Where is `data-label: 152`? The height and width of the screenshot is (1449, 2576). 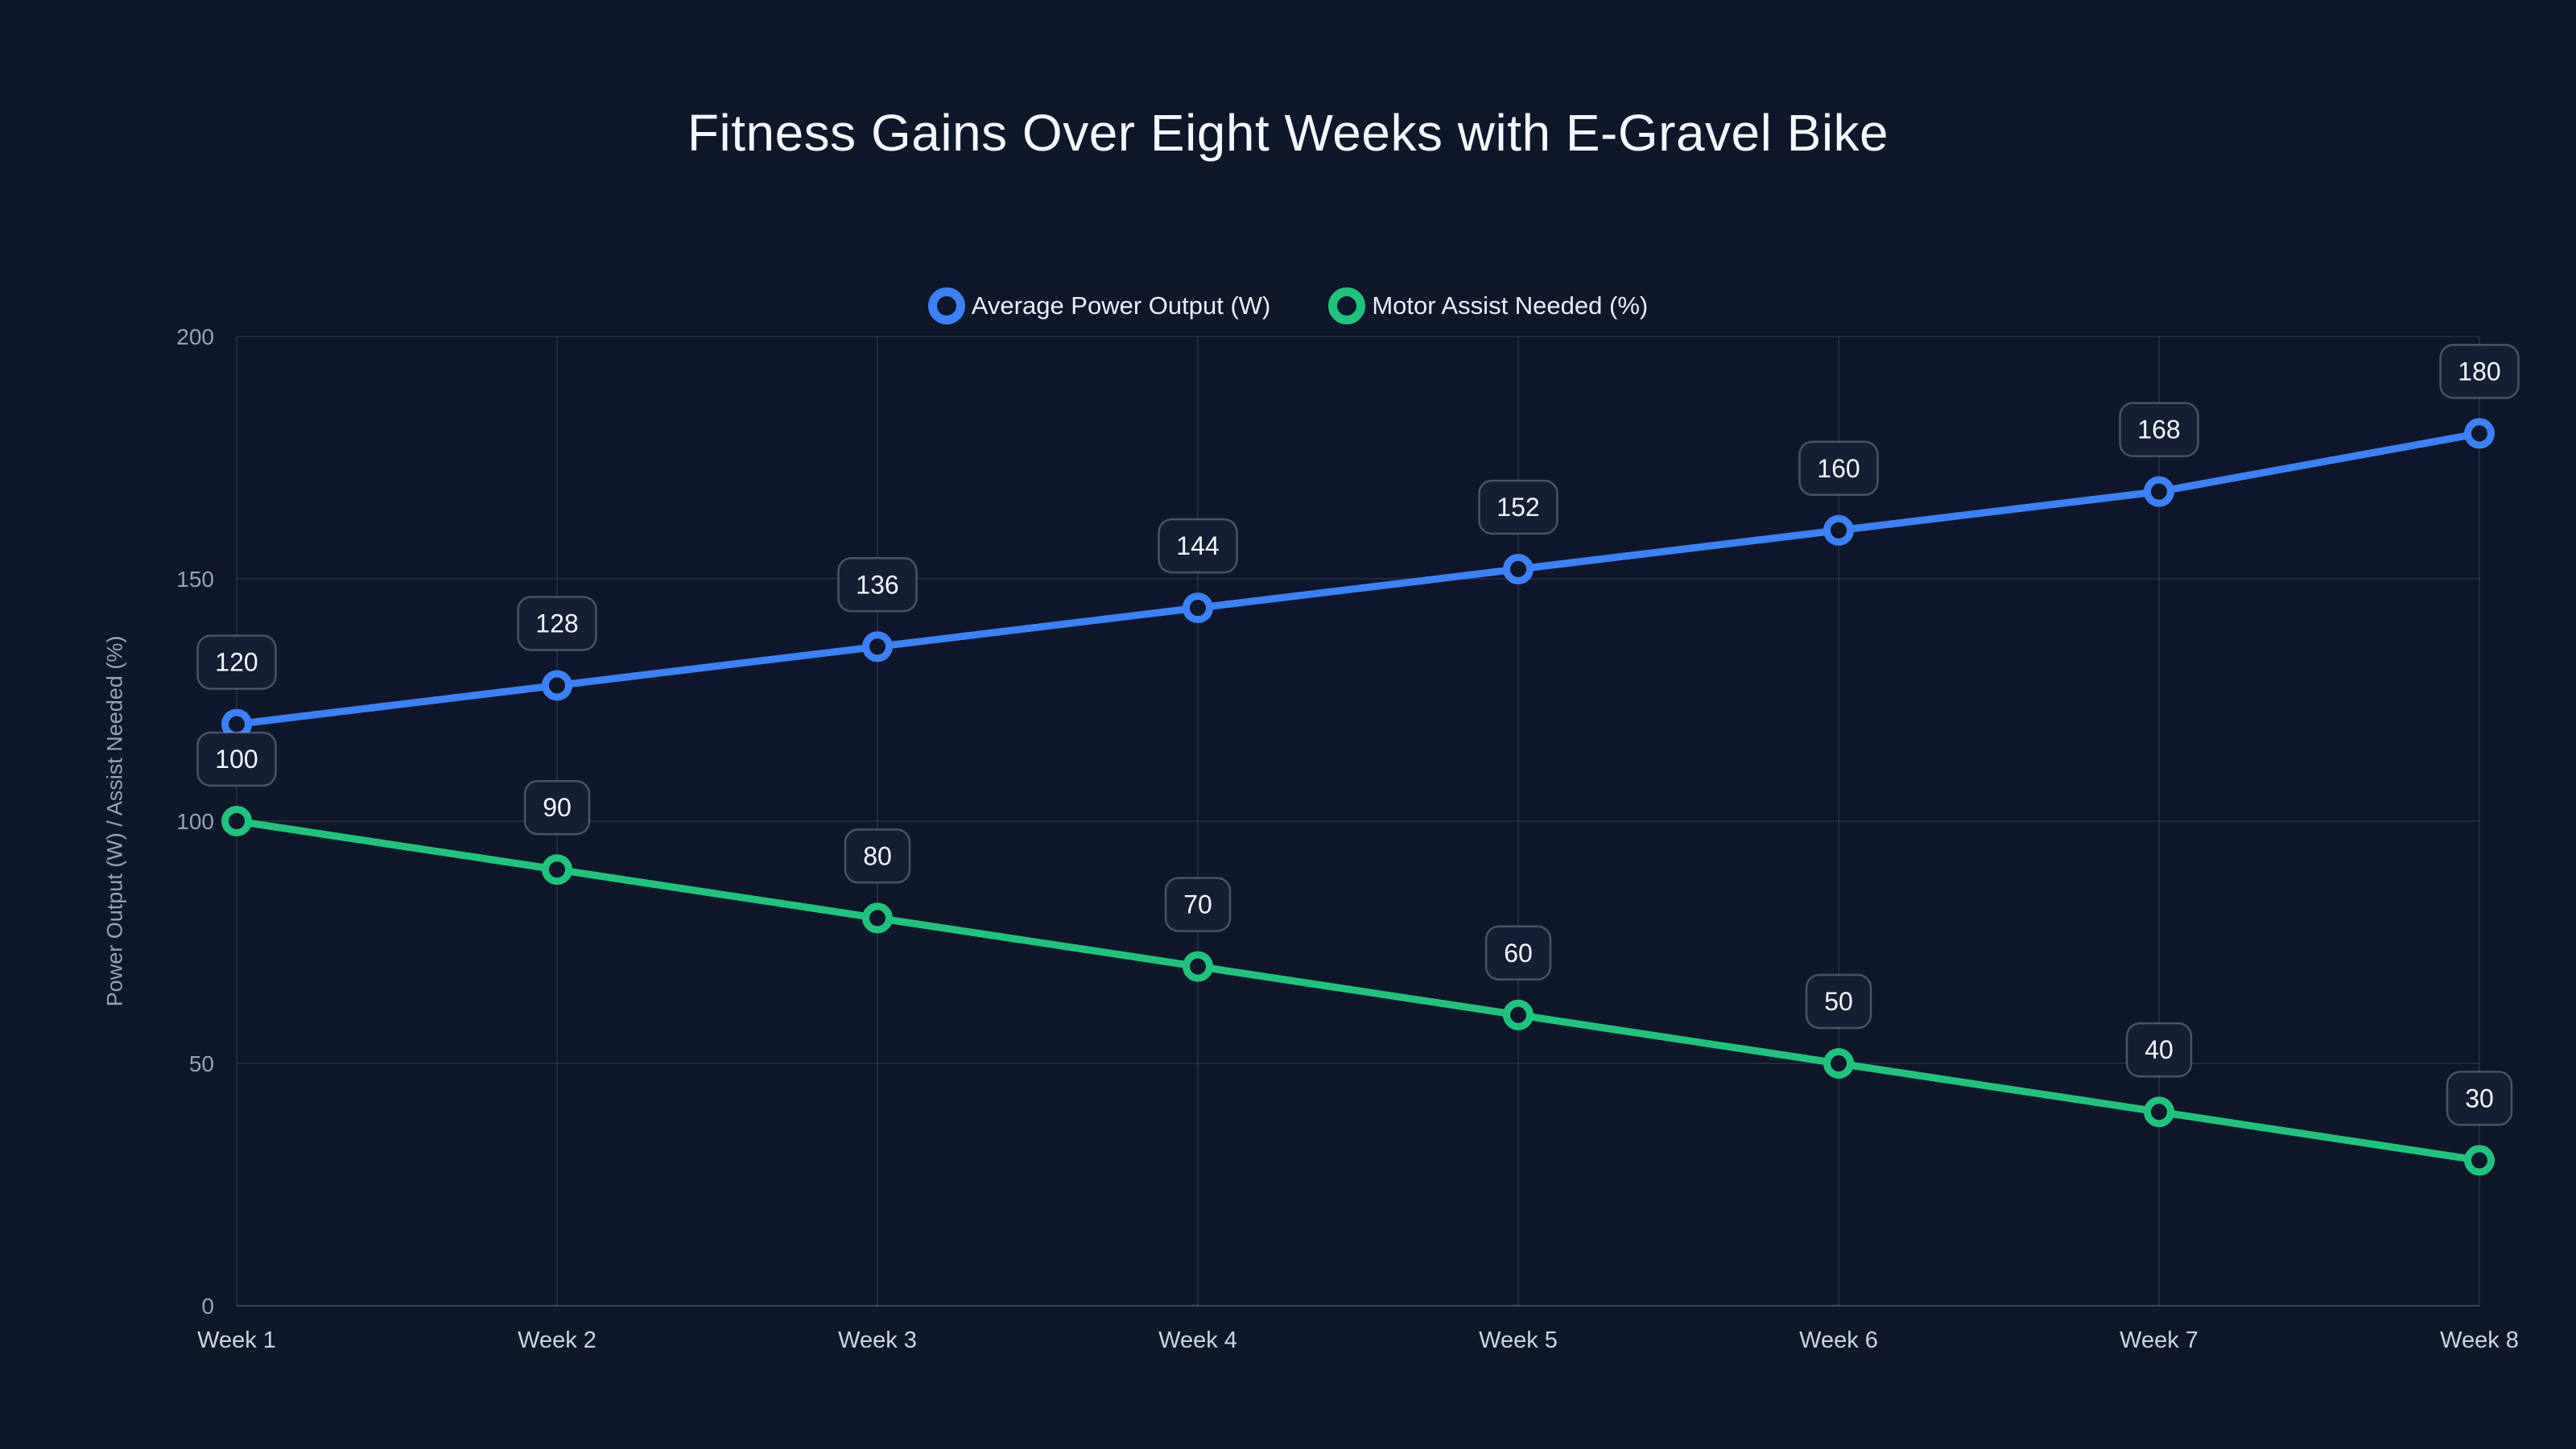 data-label: 152 is located at coordinates (1517, 507).